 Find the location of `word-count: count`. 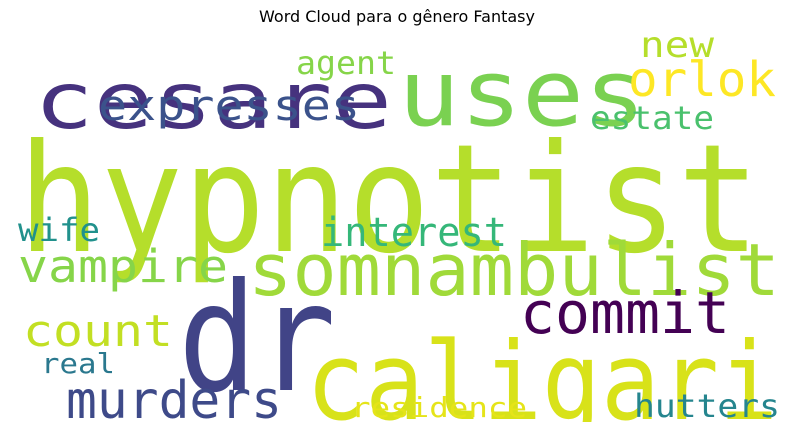

word-count: count is located at coordinates (98, 331).